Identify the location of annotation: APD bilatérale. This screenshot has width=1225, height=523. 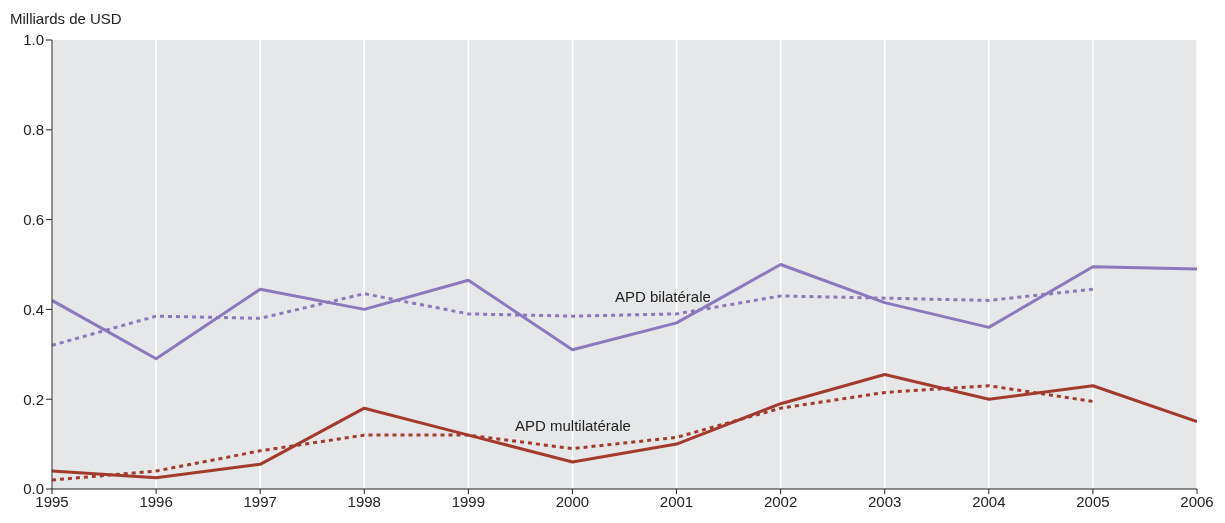
(663, 296).